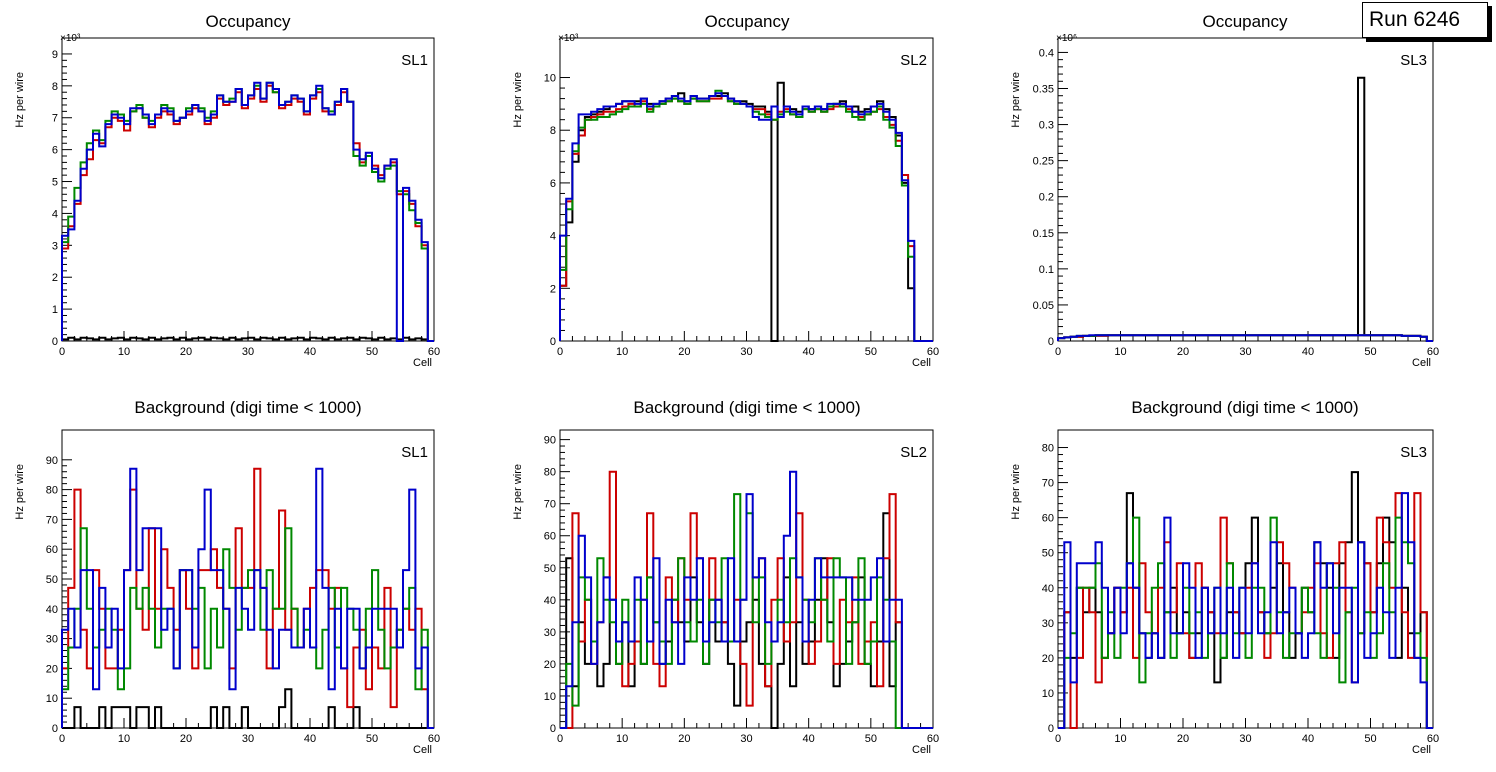 The image size is (1496, 772). What do you see at coordinates (550, 505) in the screenshot?
I see `y-tick-label: 70` at bounding box center [550, 505].